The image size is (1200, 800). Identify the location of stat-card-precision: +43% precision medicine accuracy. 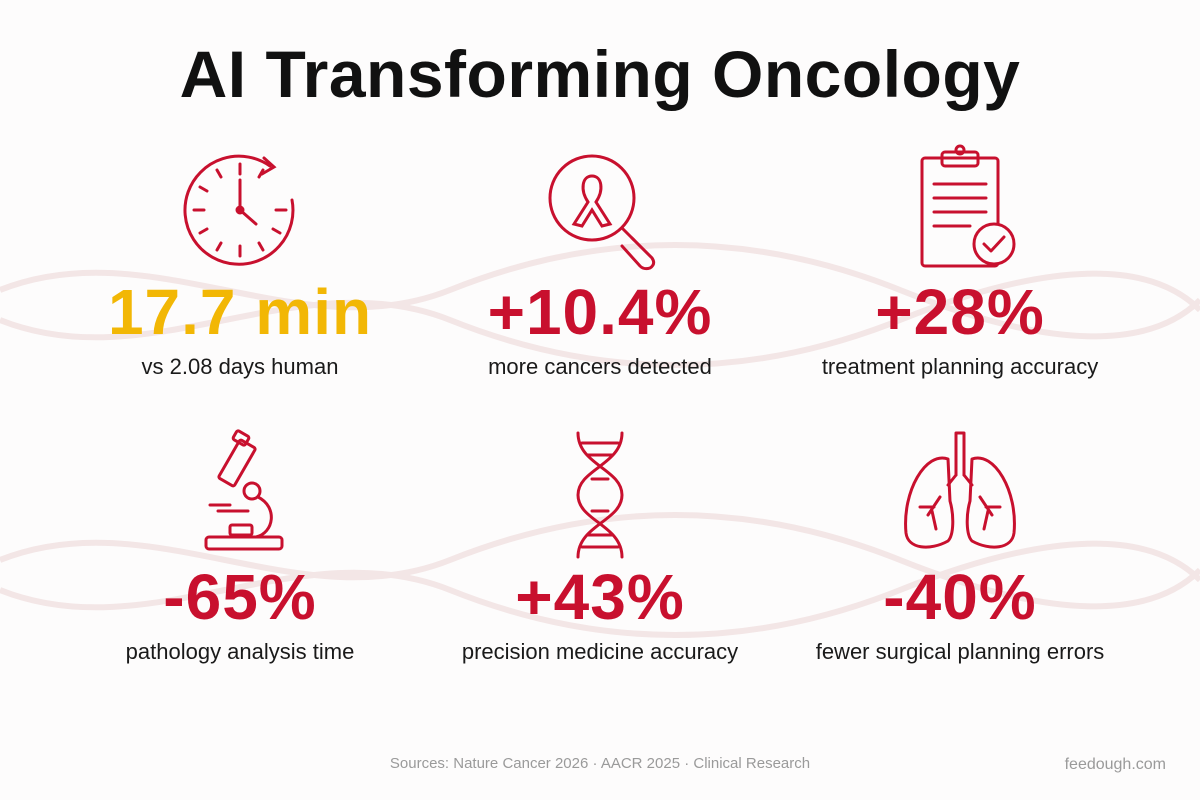
(600, 567).